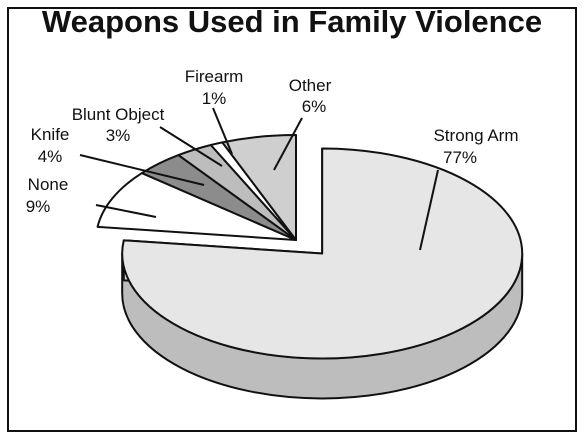  Describe the element at coordinates (314, 106) in the screenshot. I see `slice-value-other: 6%` at that location.